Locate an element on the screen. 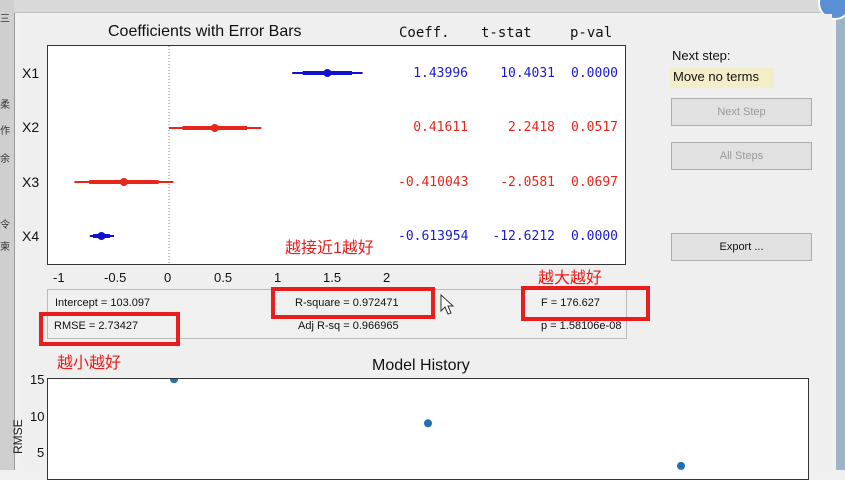  background-window-strip: 三 柔 作 余 令 柬 is located at coordinates (7, 235).